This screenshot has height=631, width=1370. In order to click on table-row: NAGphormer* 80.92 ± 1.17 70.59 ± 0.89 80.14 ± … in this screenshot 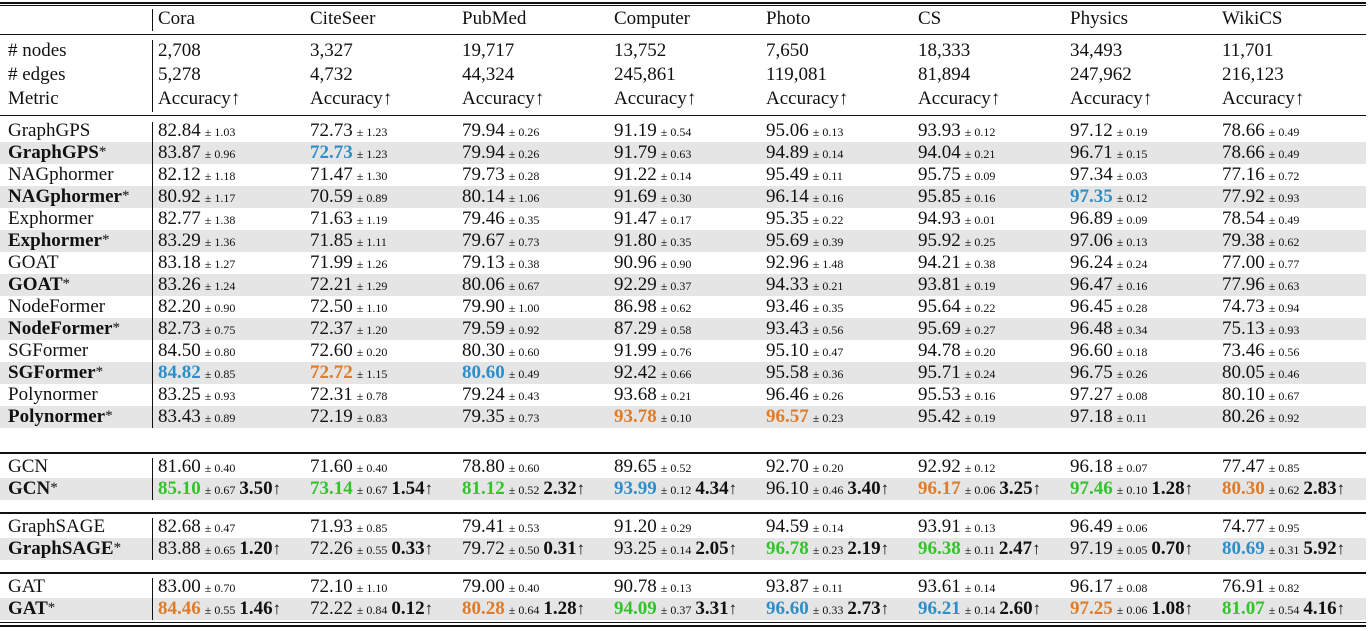, I will do `click(683, 197)`.